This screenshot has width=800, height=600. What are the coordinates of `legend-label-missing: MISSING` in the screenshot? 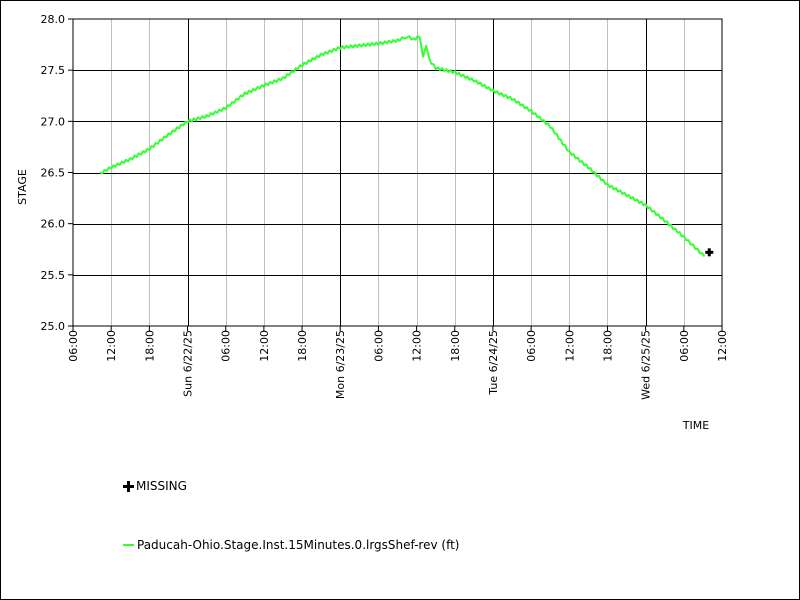 It's located at (161, 486).